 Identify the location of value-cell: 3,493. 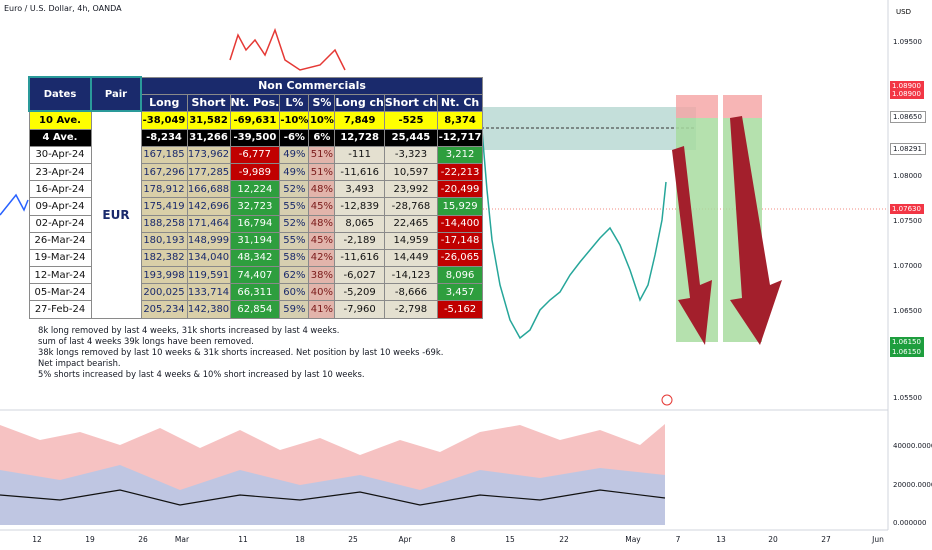
(359, 189).